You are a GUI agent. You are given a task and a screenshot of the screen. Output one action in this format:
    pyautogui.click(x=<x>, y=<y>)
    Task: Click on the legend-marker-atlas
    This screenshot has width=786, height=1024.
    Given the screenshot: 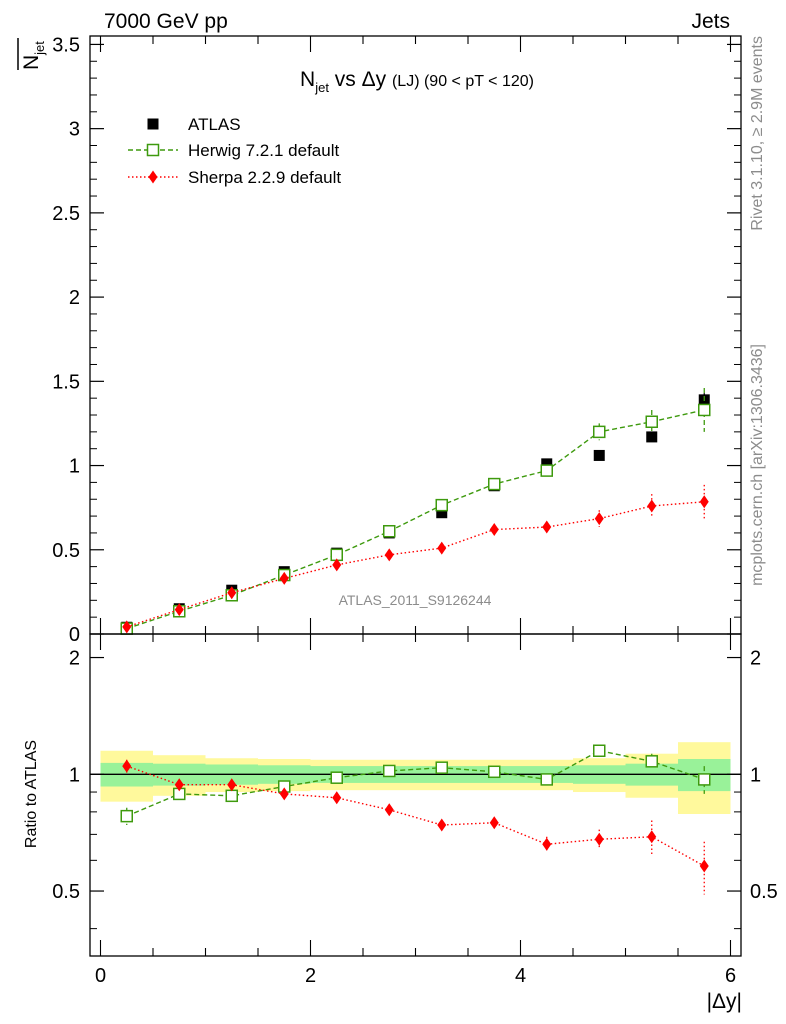 What is the action you would take?
    pyautogui.click(x=153, y=124)
    